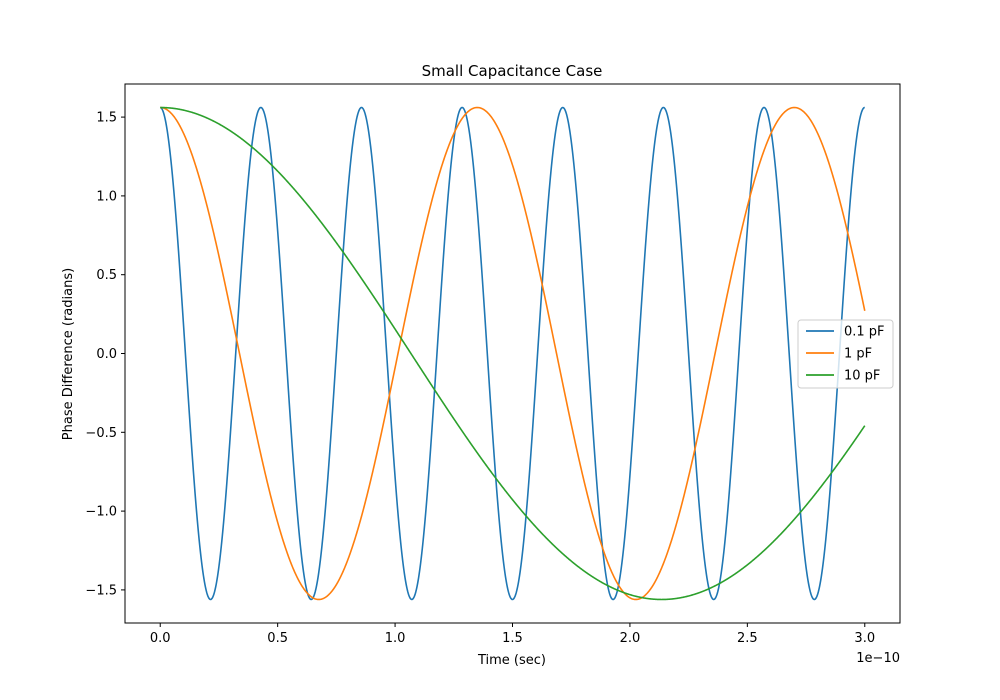  What do you see at coordinates (858, 354) in the screenshot?
I see `legend-label-1: 1 pF` at bounding box center [858, 354].